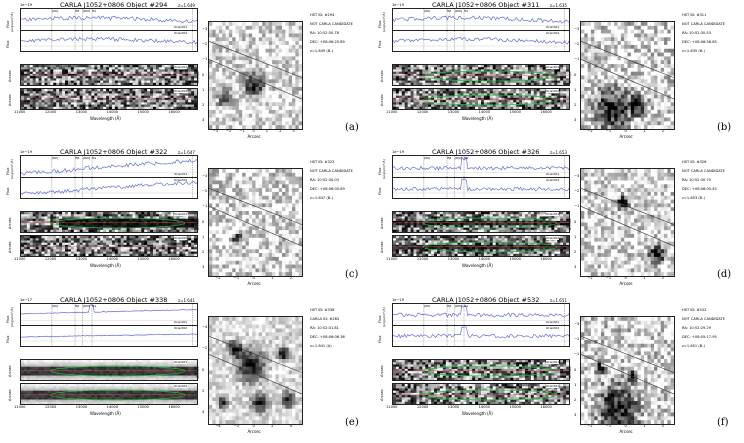 Image resolution: width=744 pixels, height=443 pixels. Describe the element at coordinates (486, 300) in the screenshot. I see `panel-title: CARLA J1052+0806 Object #532` at that location.